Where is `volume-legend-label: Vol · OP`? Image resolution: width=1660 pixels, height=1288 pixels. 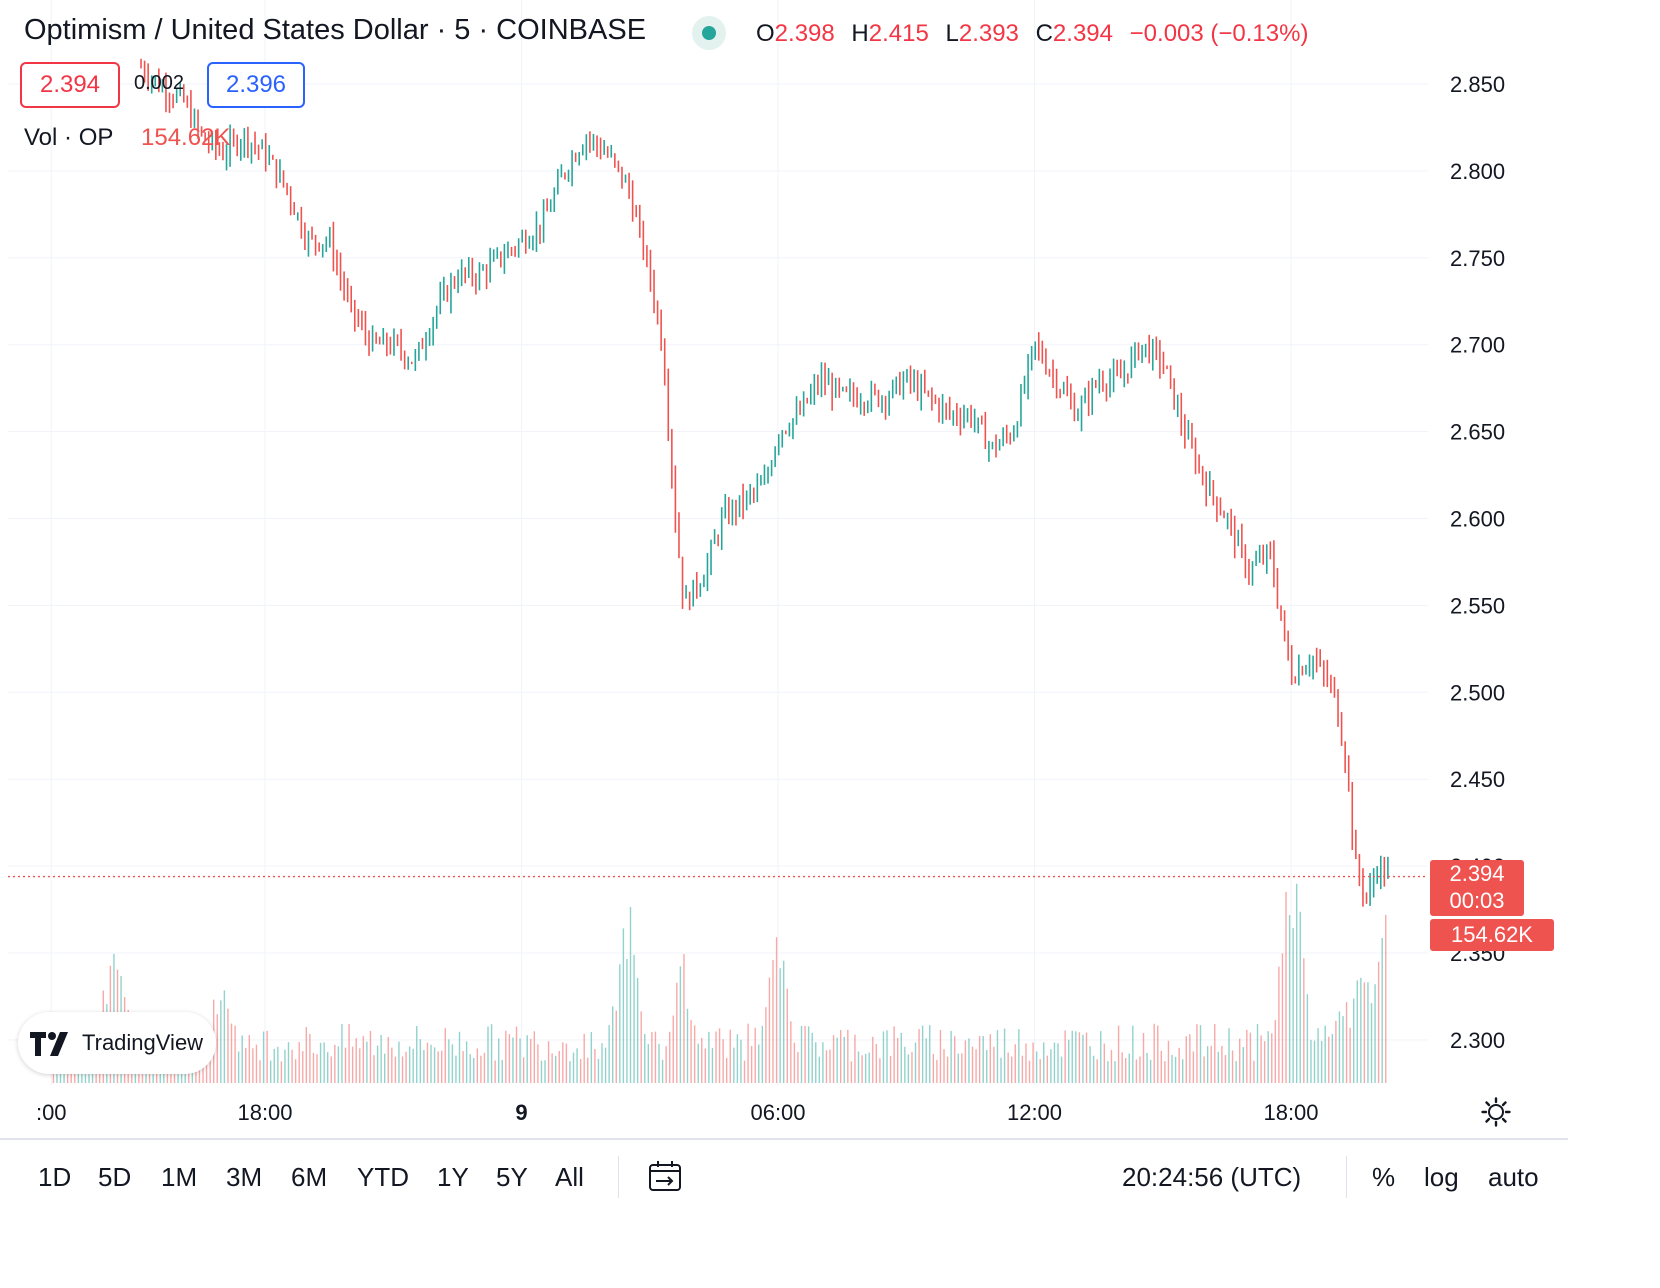 volume-legend-label: Vol · OP is located at coordinates (69, 137).